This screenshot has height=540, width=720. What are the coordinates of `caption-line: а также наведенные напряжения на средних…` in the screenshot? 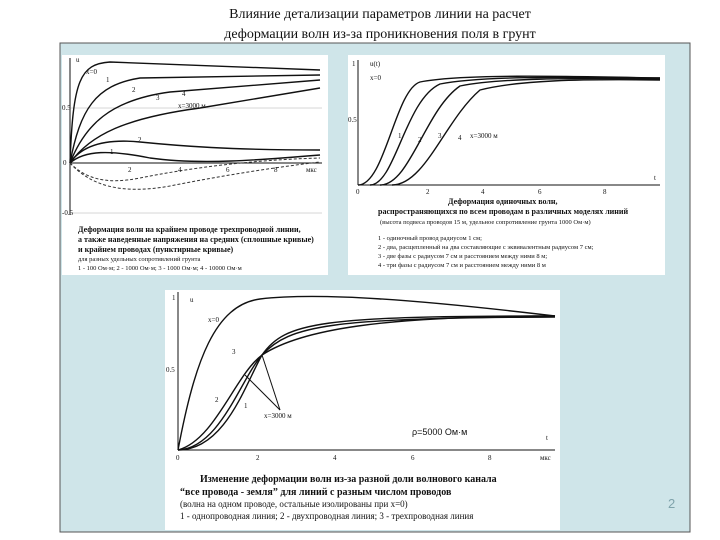 It's located at (196, 239).